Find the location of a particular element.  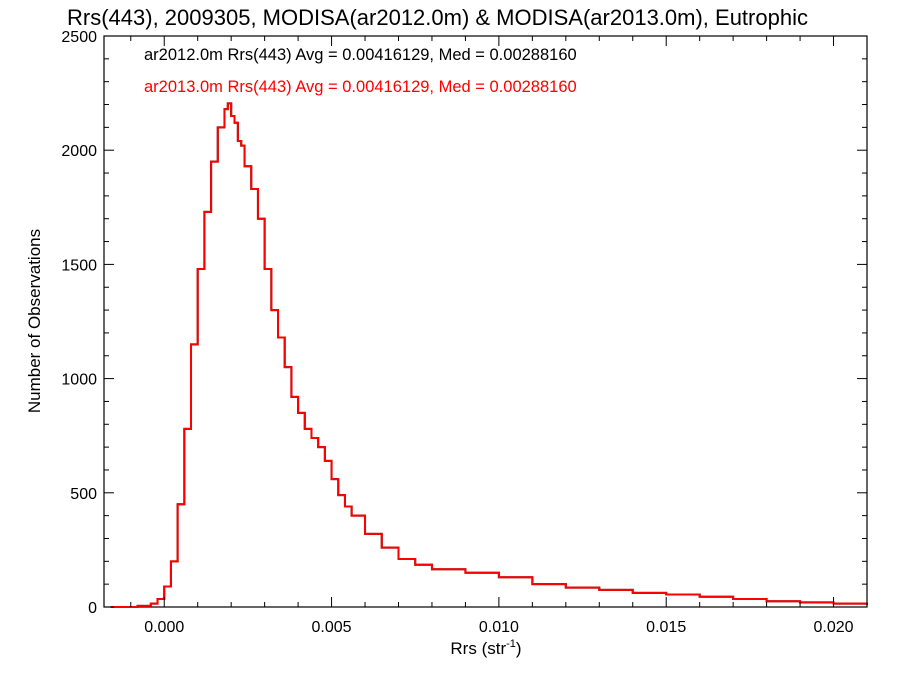

x-tick-label: 0.005 is located at coordinates (332, 627).